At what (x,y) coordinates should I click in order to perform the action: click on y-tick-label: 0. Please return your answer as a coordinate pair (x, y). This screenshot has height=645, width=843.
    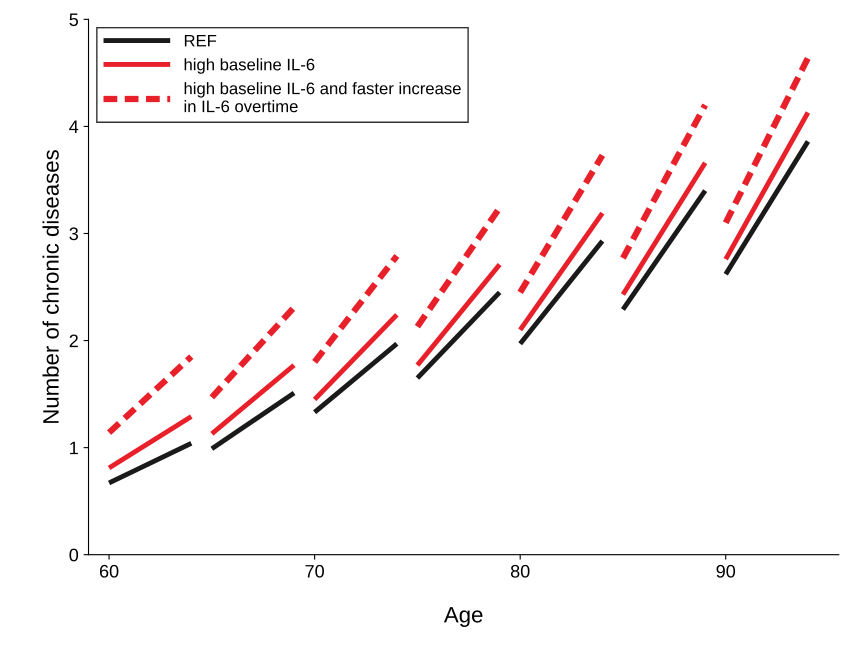
    Looking at the image, I should click on (73, 555).